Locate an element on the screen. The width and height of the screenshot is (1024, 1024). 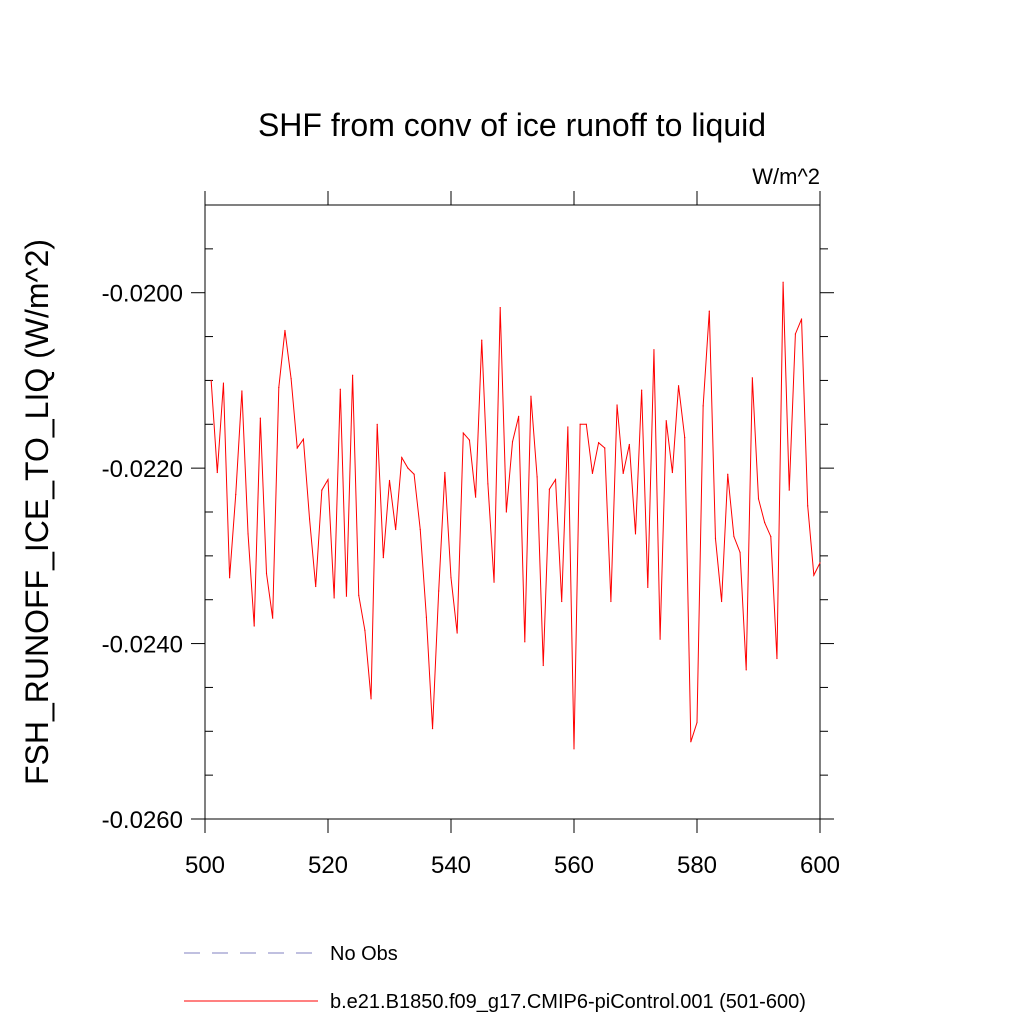
x-tick-label: 500 is located at coordinates (205, 865).